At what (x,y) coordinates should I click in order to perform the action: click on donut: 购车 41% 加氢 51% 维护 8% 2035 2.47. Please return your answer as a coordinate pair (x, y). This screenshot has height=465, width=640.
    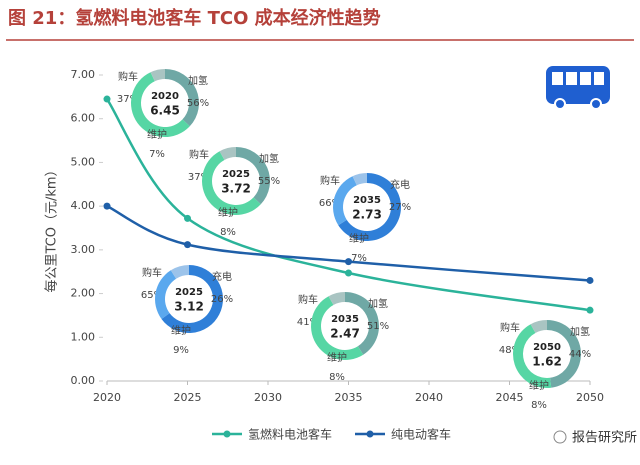
    Looking at the image, I should click on (343, 337).